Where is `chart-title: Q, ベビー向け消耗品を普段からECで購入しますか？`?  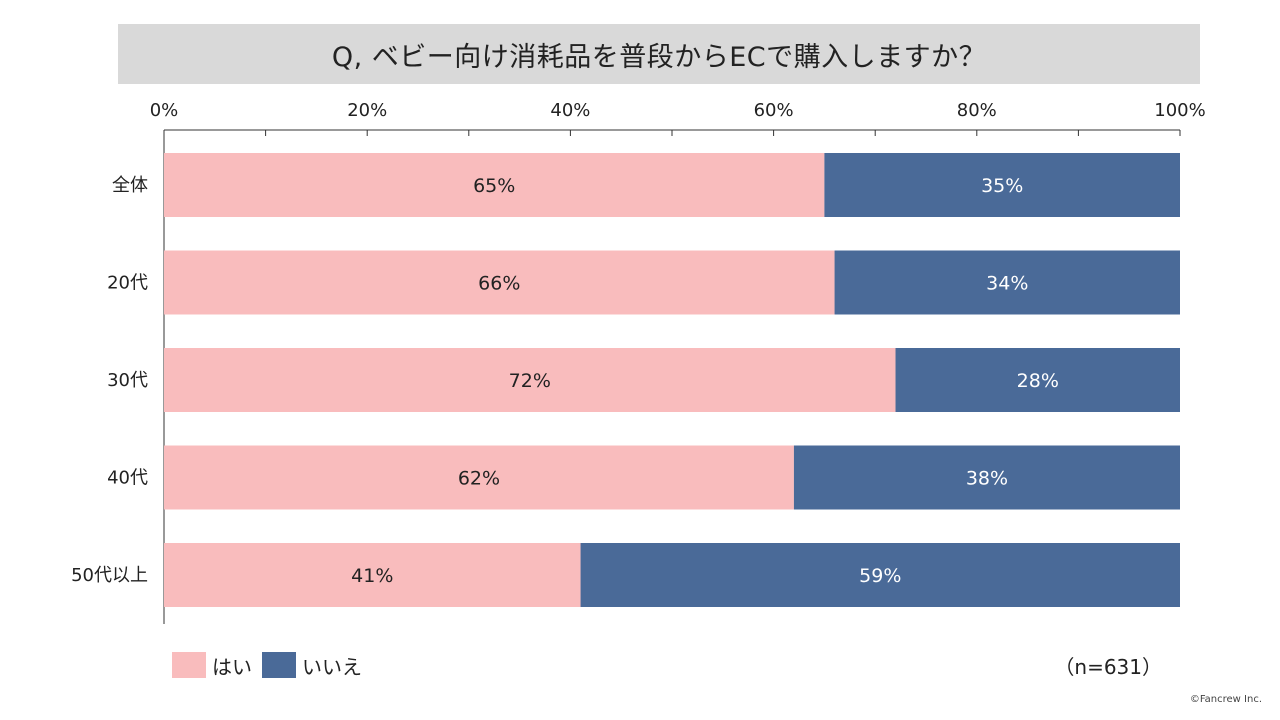
chart-title: Q, ベビー向け消耗品を普段からECで購入しますか？ is located at coordinates (659, 57).